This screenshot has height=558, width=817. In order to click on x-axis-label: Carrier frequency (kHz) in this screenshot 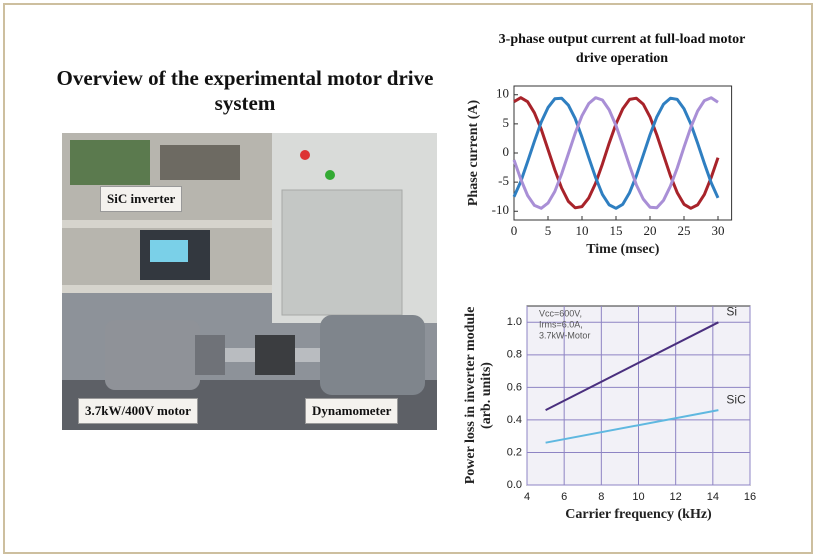, I will do `click(638, 514)`.